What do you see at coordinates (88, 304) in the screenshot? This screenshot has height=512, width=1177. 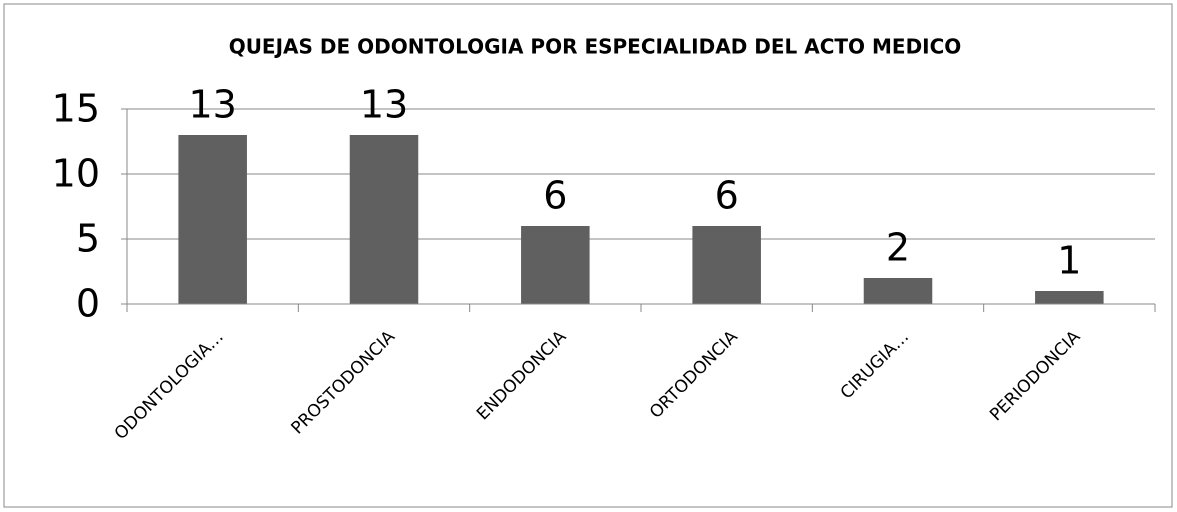 I see `y-tick-label: 0` at bounding box center [88, 304].